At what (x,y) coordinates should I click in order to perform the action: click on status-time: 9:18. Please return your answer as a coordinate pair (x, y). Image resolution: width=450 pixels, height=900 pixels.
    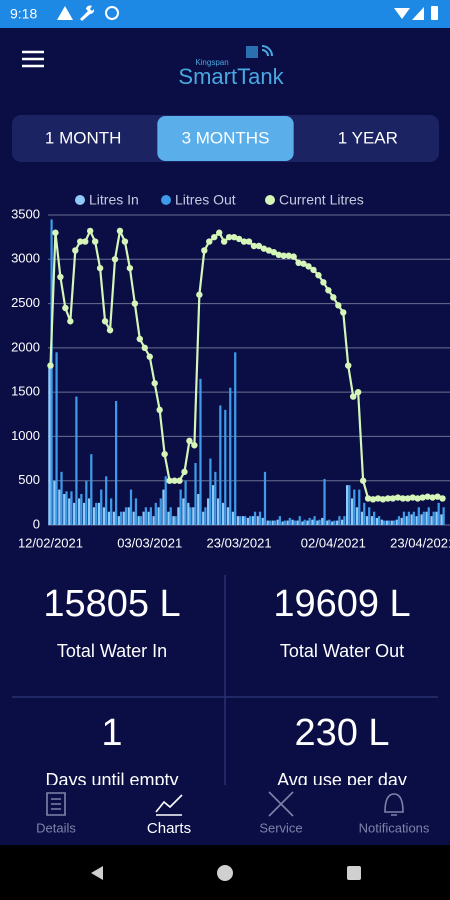
    Looking at the image, I should click on (23, 14).